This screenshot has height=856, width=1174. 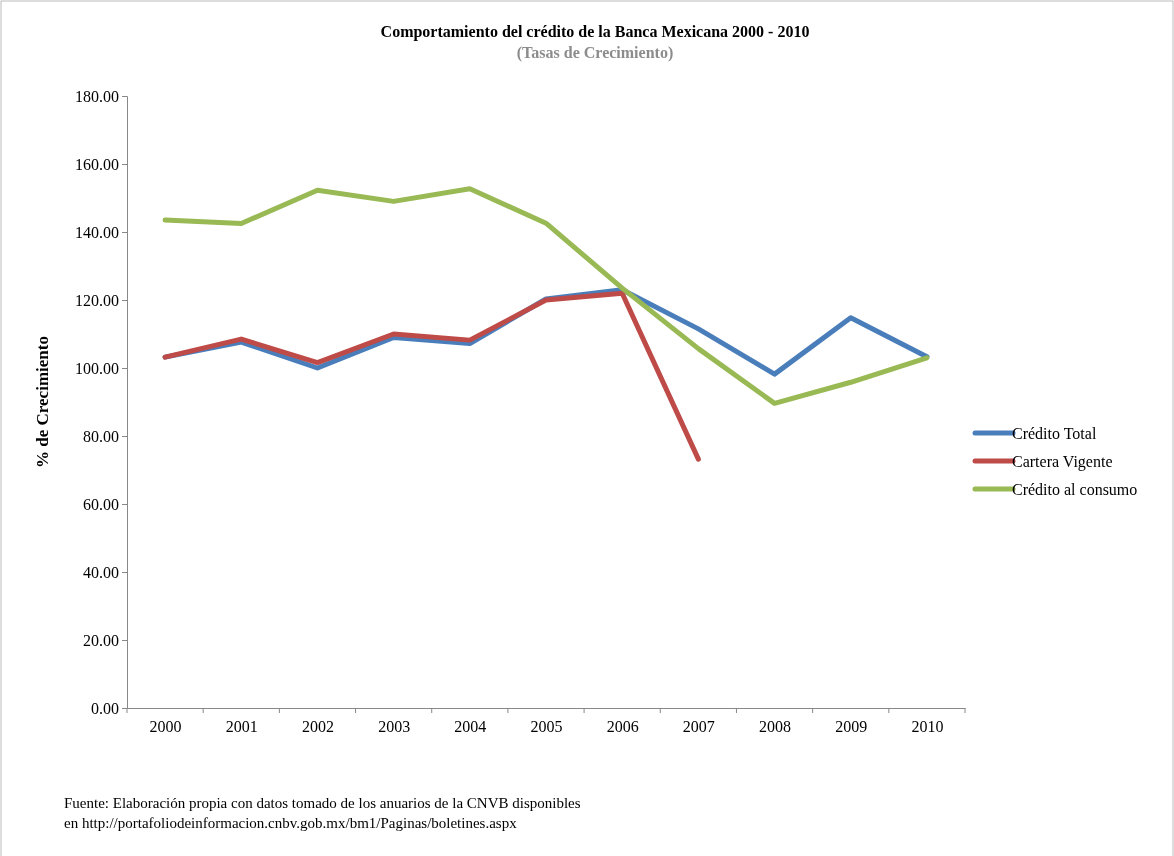 What do you see at coordinates (97, 300) in the screenshot?
I see `y-tick-label: 120.00` at bounding box center [97, 300].